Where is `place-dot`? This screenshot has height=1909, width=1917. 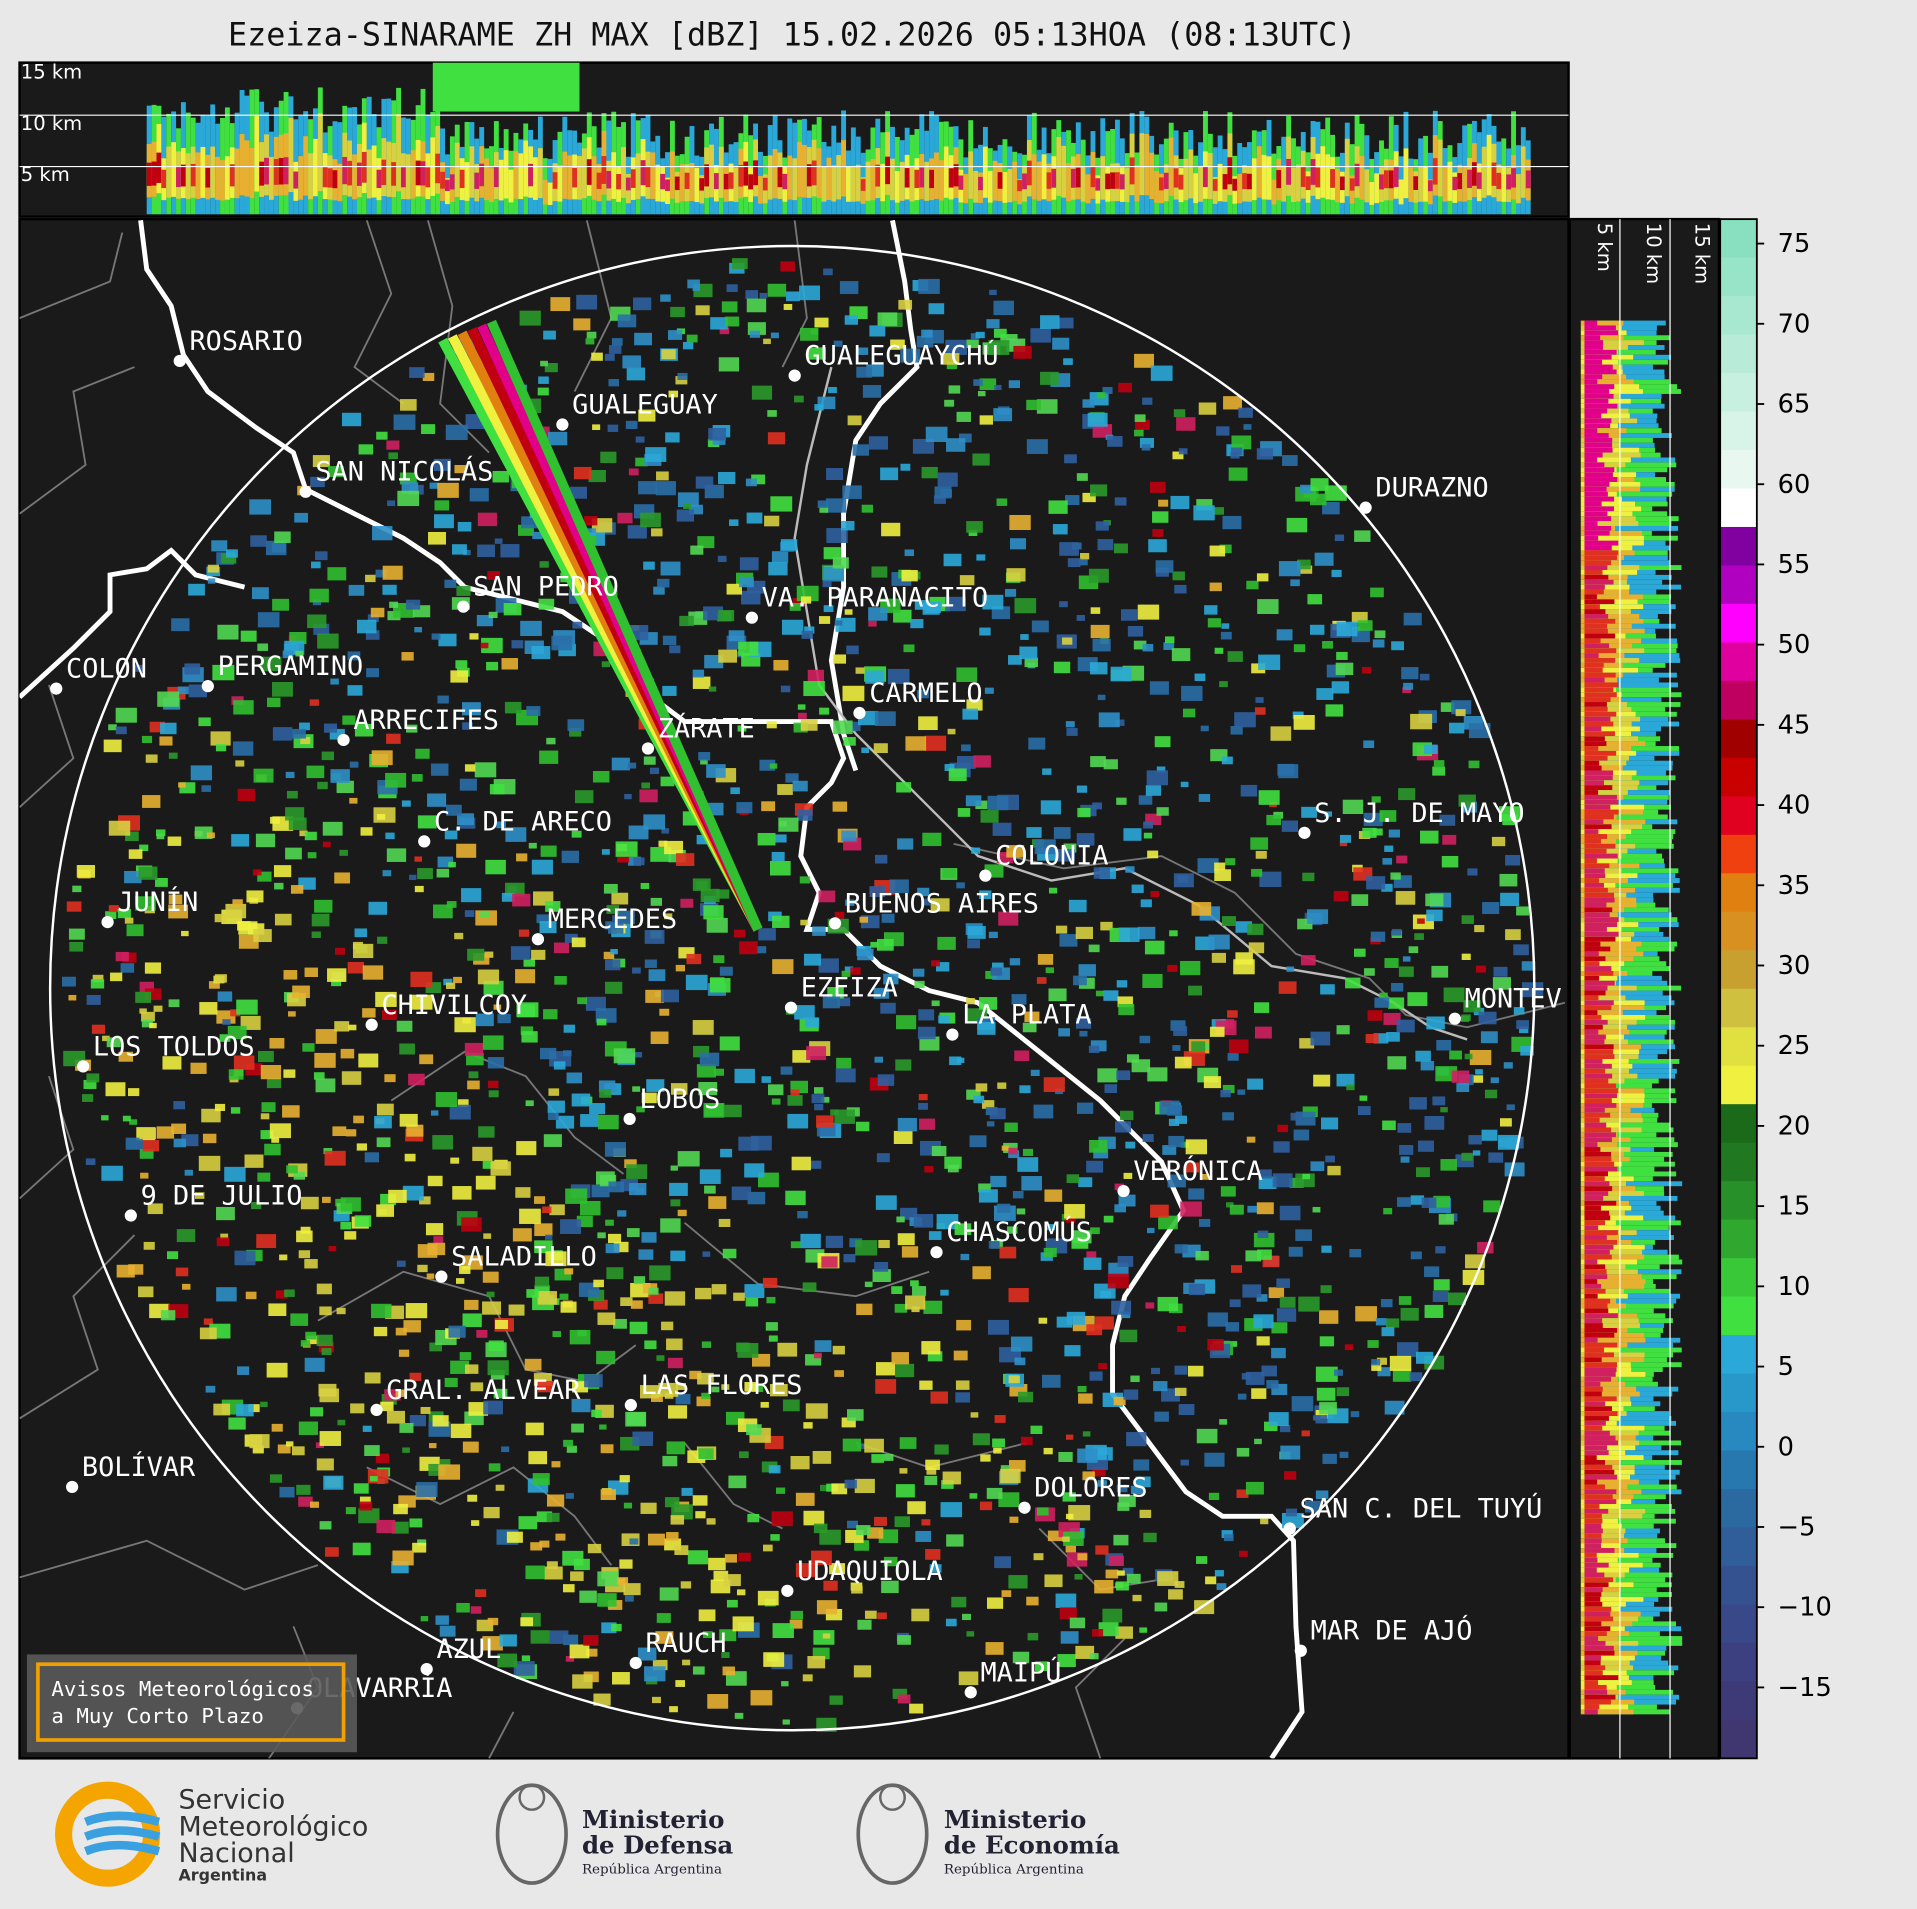 place-dot is located at coordinates (1454, 1018).